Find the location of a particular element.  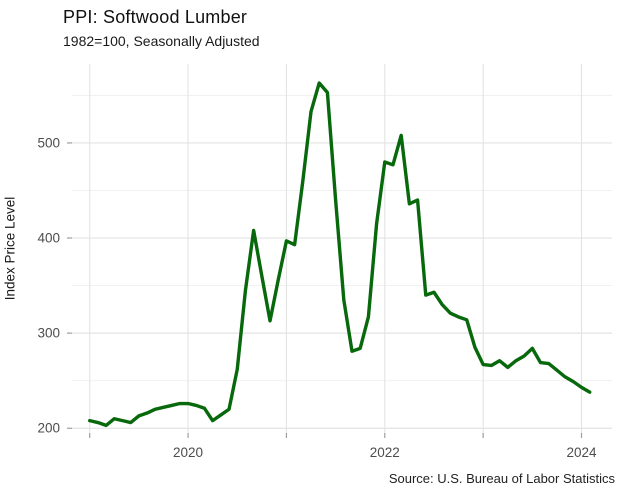

y-tick-label: 300 is located at coordinates (48, 333).